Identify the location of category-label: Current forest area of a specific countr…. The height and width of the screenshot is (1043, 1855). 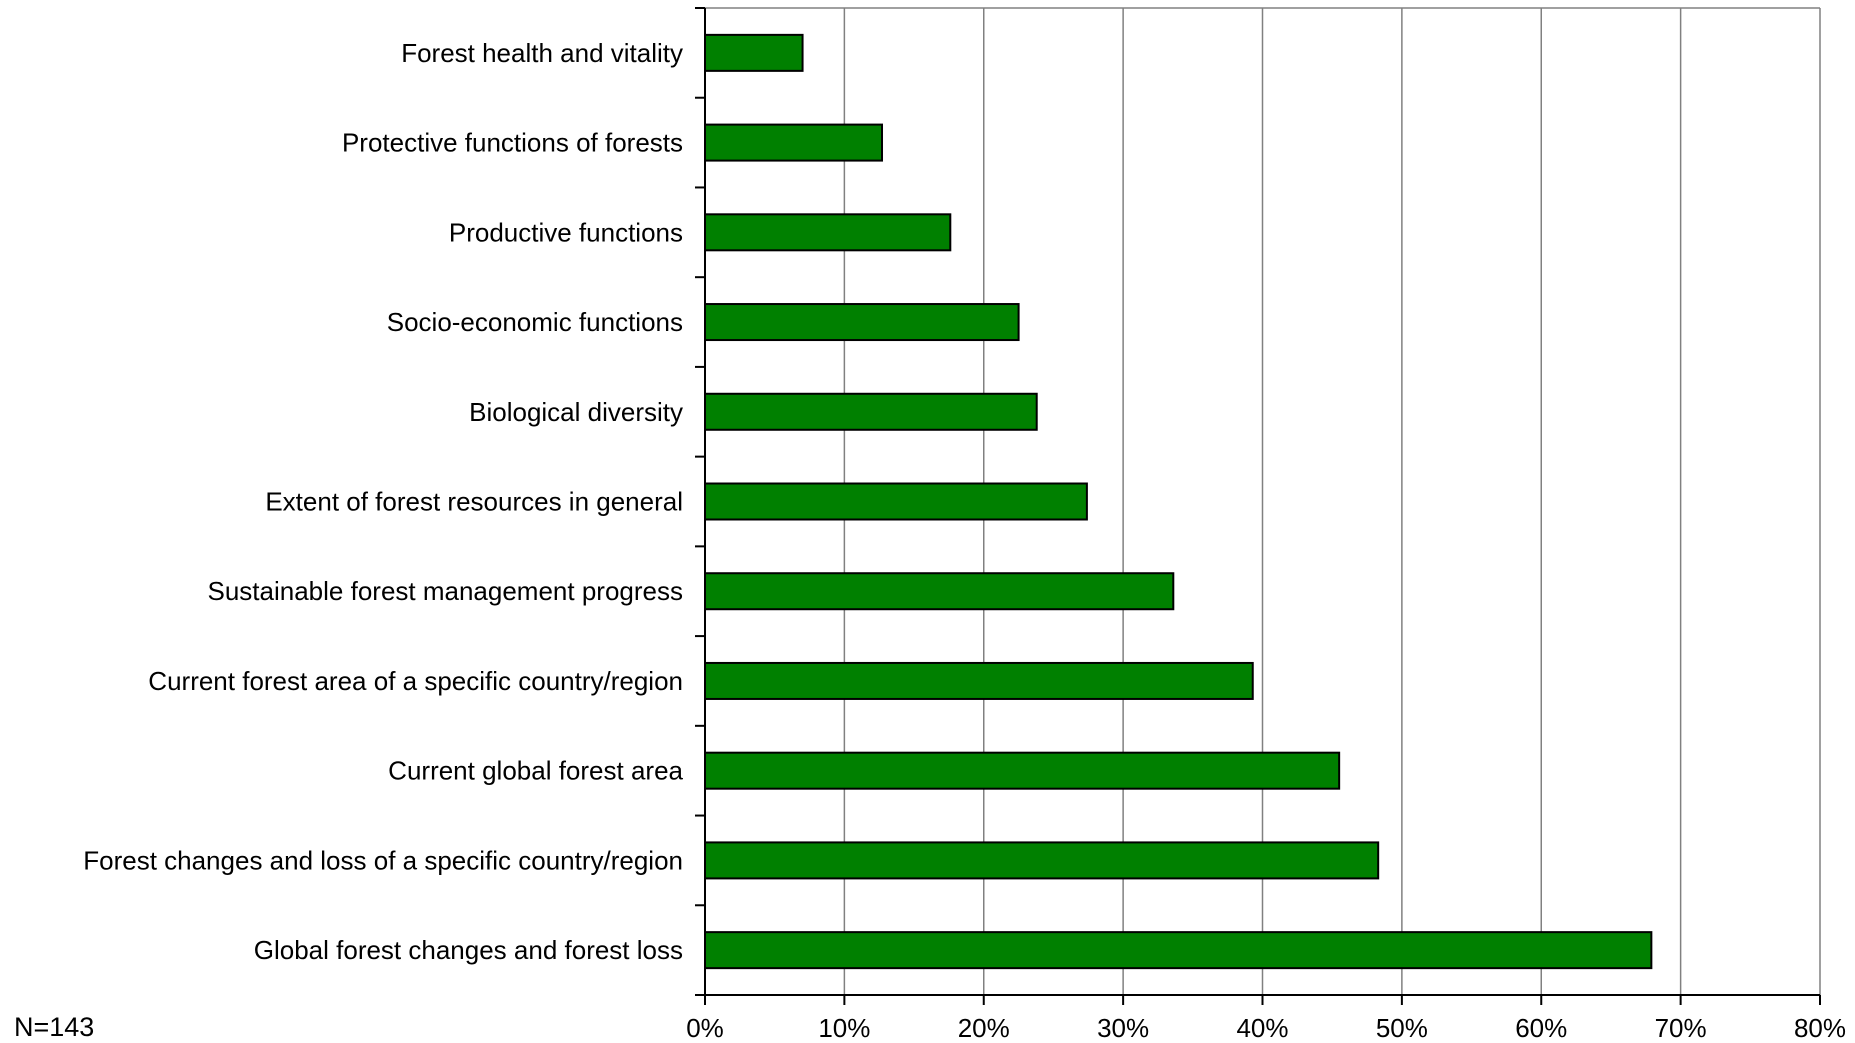
(415, 681).